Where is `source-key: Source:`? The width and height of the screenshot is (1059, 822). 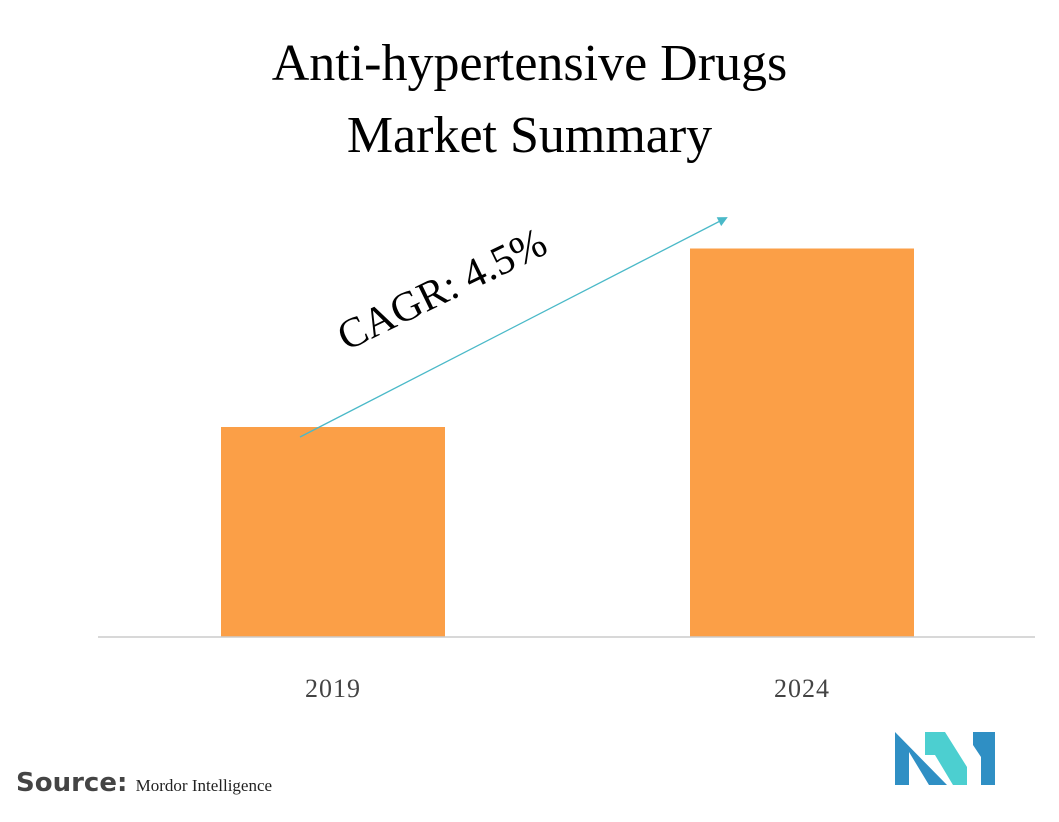 source-key: Source: is located at coordinates (72, 783).